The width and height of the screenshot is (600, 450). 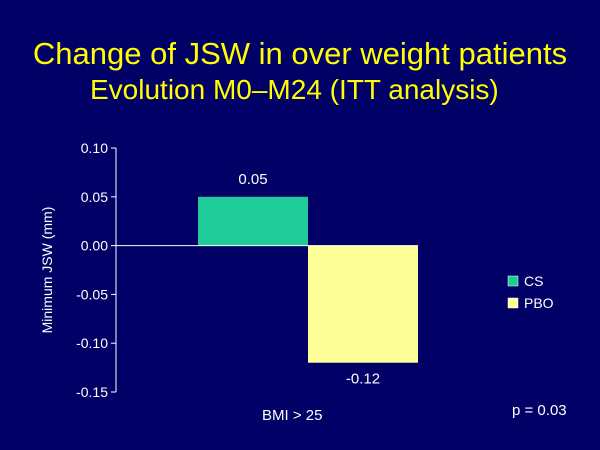 What do you see at coordinates (513, 281) in the screenshot?
I see `legend-swatch-cs` at bounding box center [513, 281].